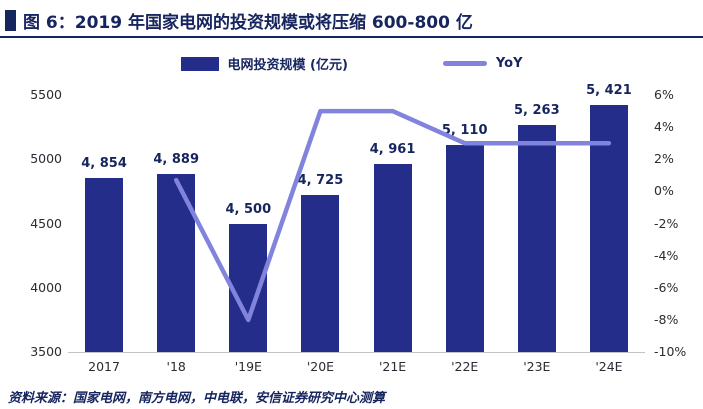 The height and width of the screenshot is (409, 703). Describe the element at coordinates (537, 366) in the screenshot. I see `x-axis-label: '23E` at that location.